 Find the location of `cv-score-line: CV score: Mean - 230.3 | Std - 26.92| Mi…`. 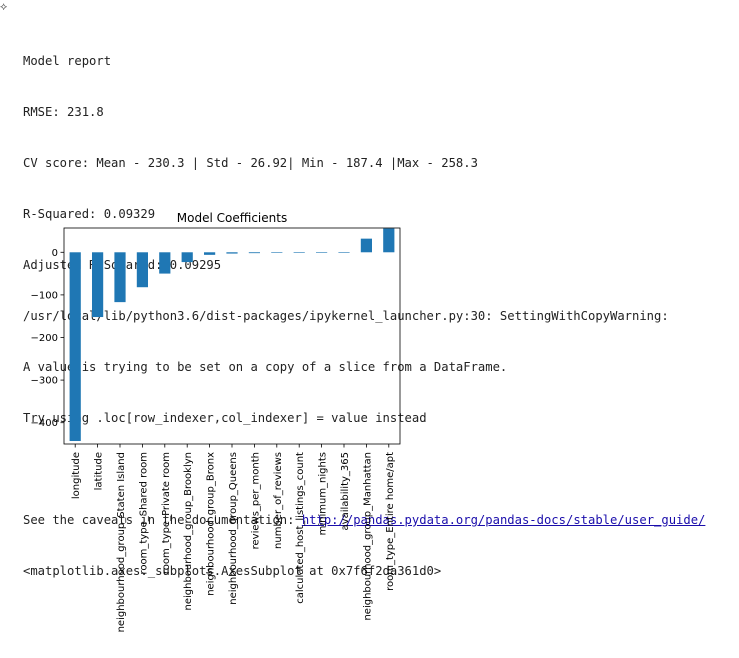

cv-score-line: CV score: Mean - 230.3 | Std - 26.92| Mi… is located at coordinates (250, 163).